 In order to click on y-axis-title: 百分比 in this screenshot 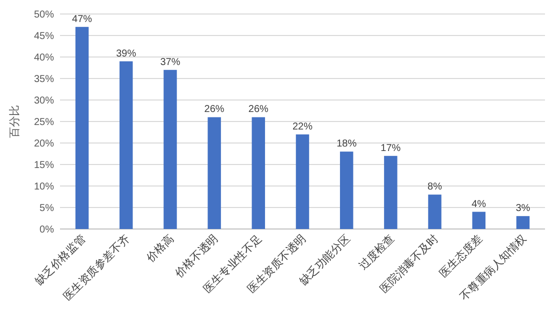, I will do `click(14, 121)`.